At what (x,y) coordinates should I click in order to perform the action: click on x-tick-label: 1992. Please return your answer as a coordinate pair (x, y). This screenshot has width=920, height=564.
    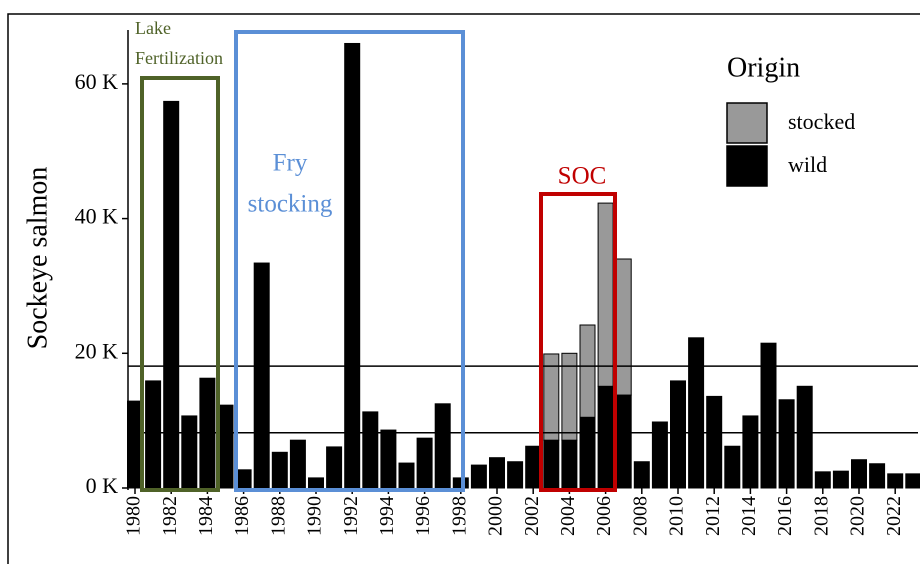
    Looking at the image, I should click on (351, 516).